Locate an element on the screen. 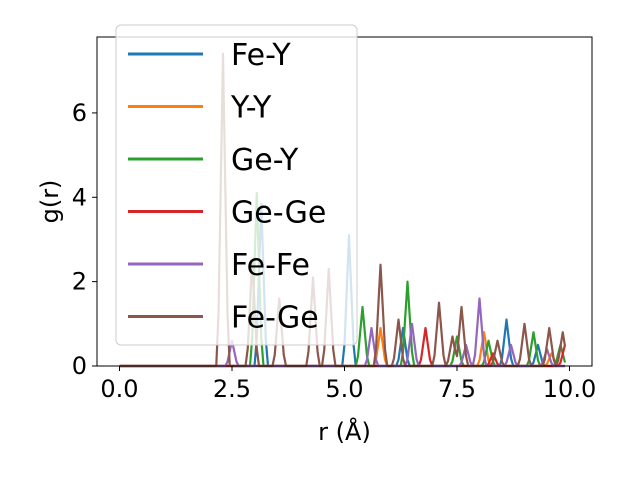 The width and height of the screenshot is (640, 480). x-tick-label: 10.0 is located at coordinates (569, 389).